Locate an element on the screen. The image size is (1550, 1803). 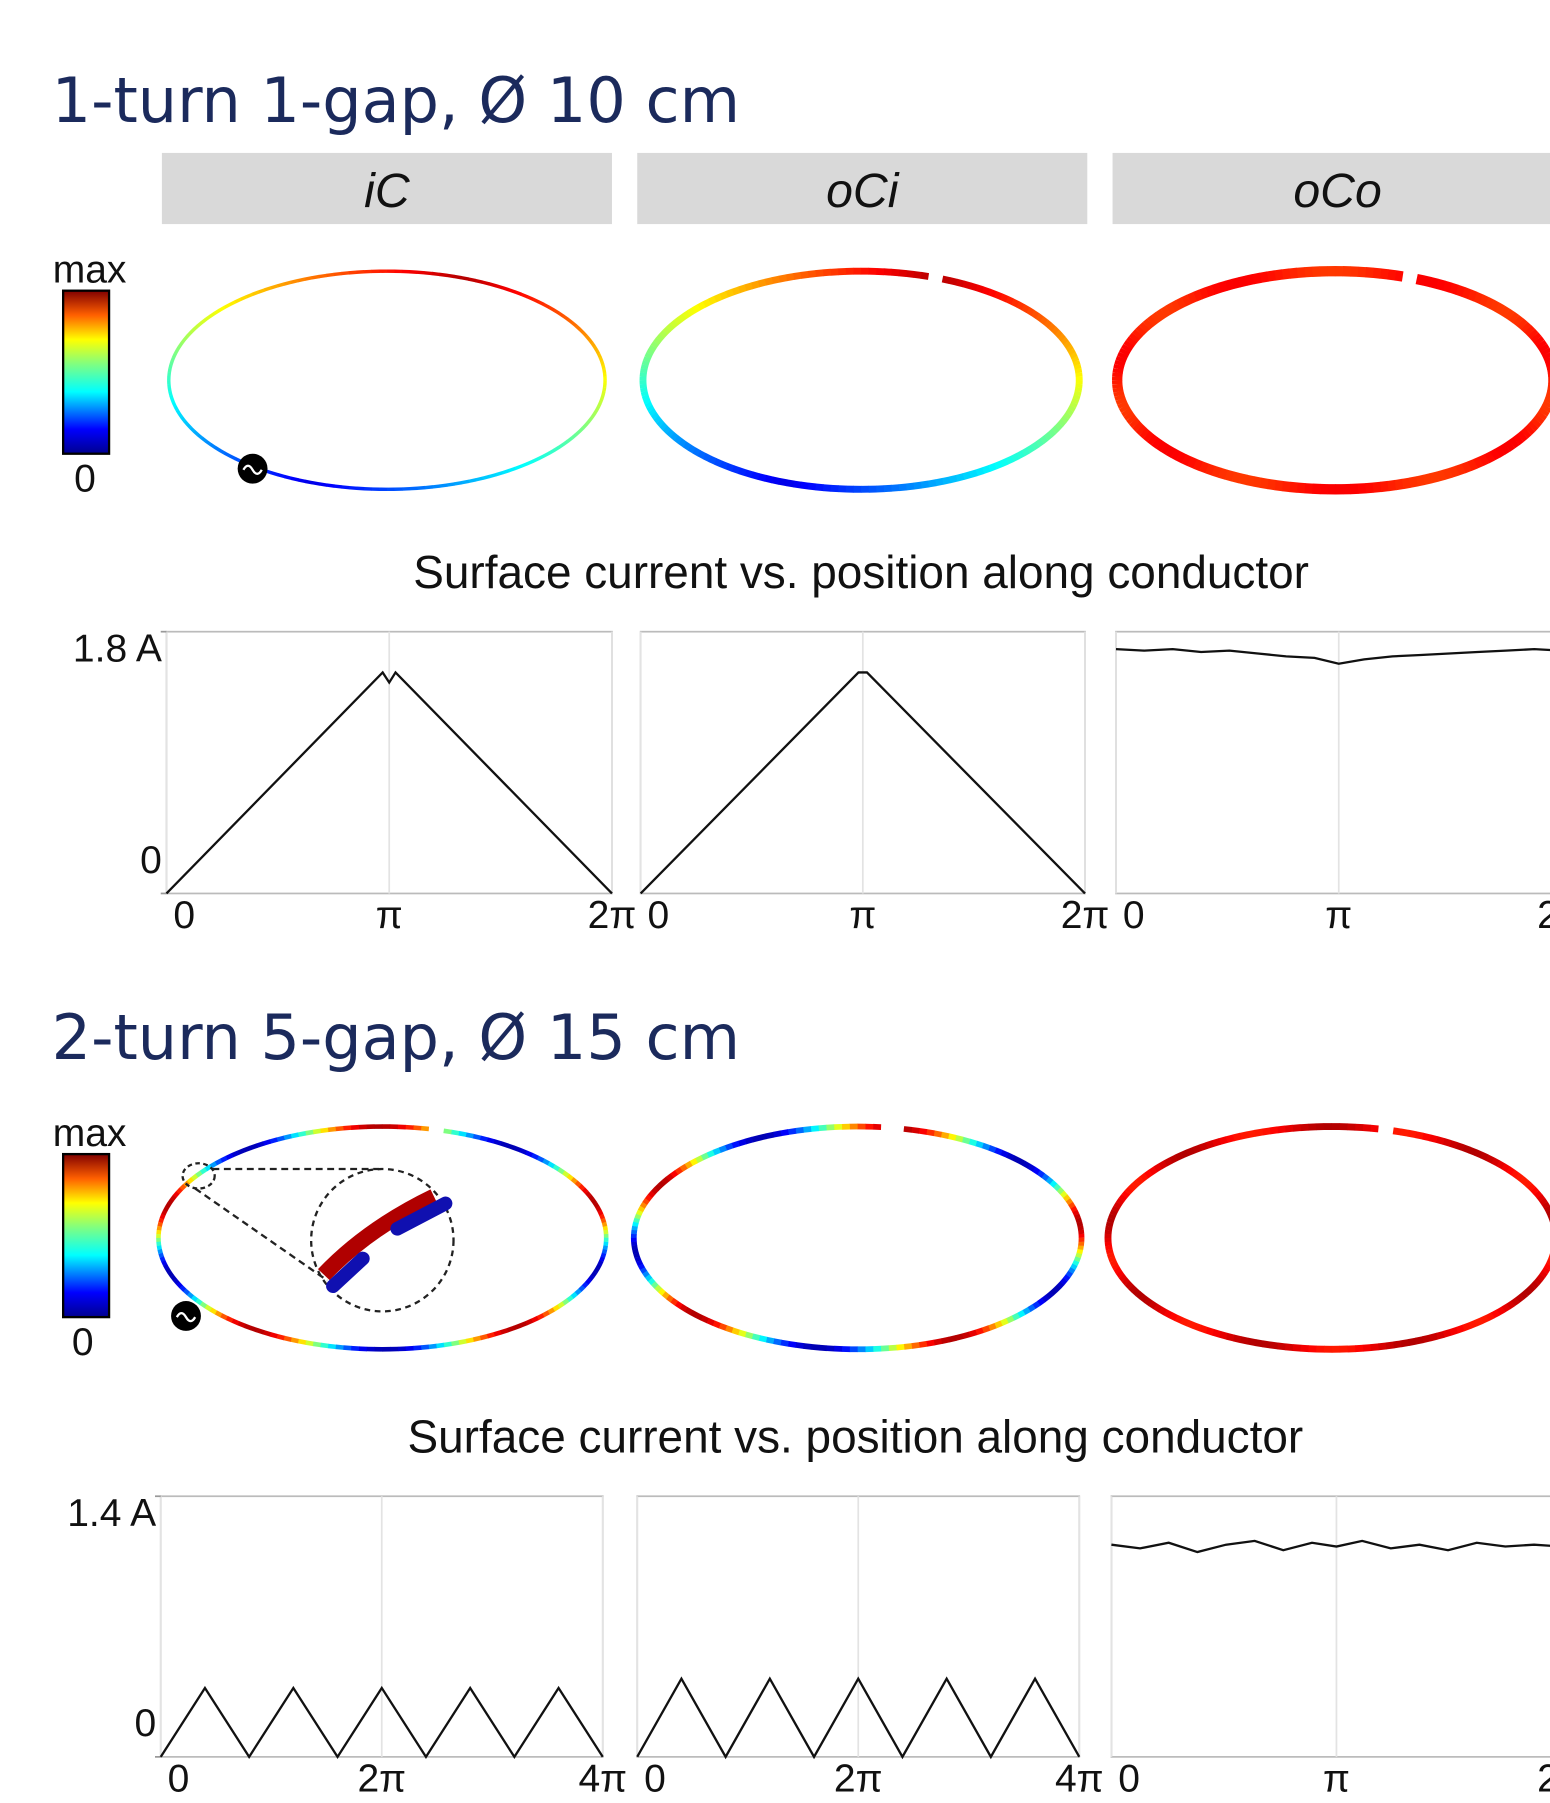
x-tick-label: 0 is located at coordinates (655, 1778).